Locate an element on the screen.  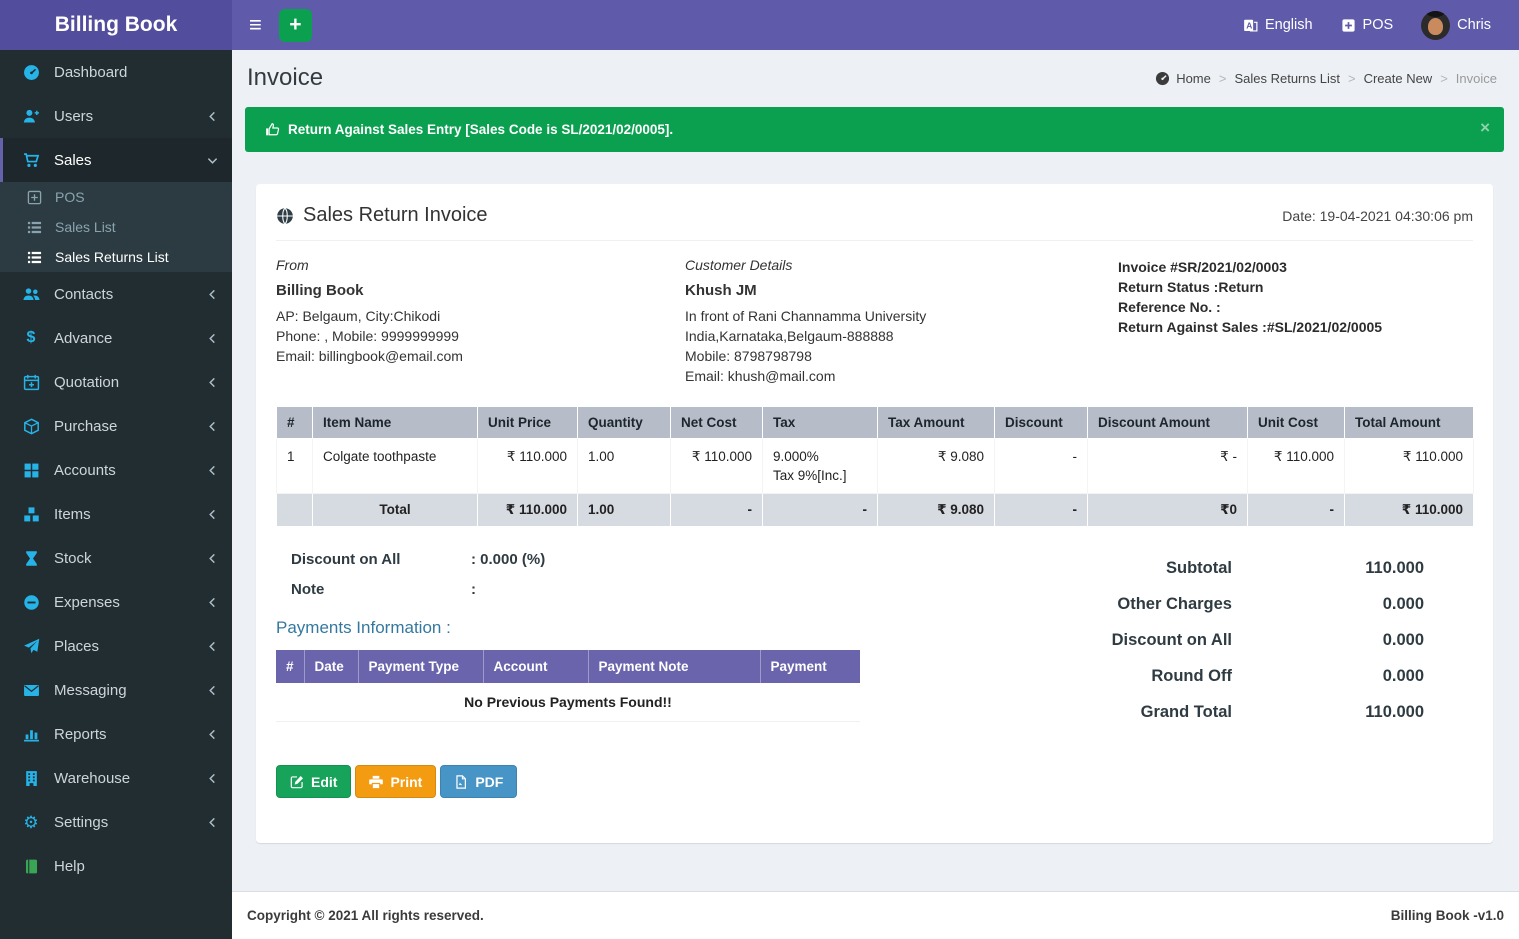
return-against-sales: Return Against Sales :#SL/2021/02/0005 is located at coordinates (1250, 327).